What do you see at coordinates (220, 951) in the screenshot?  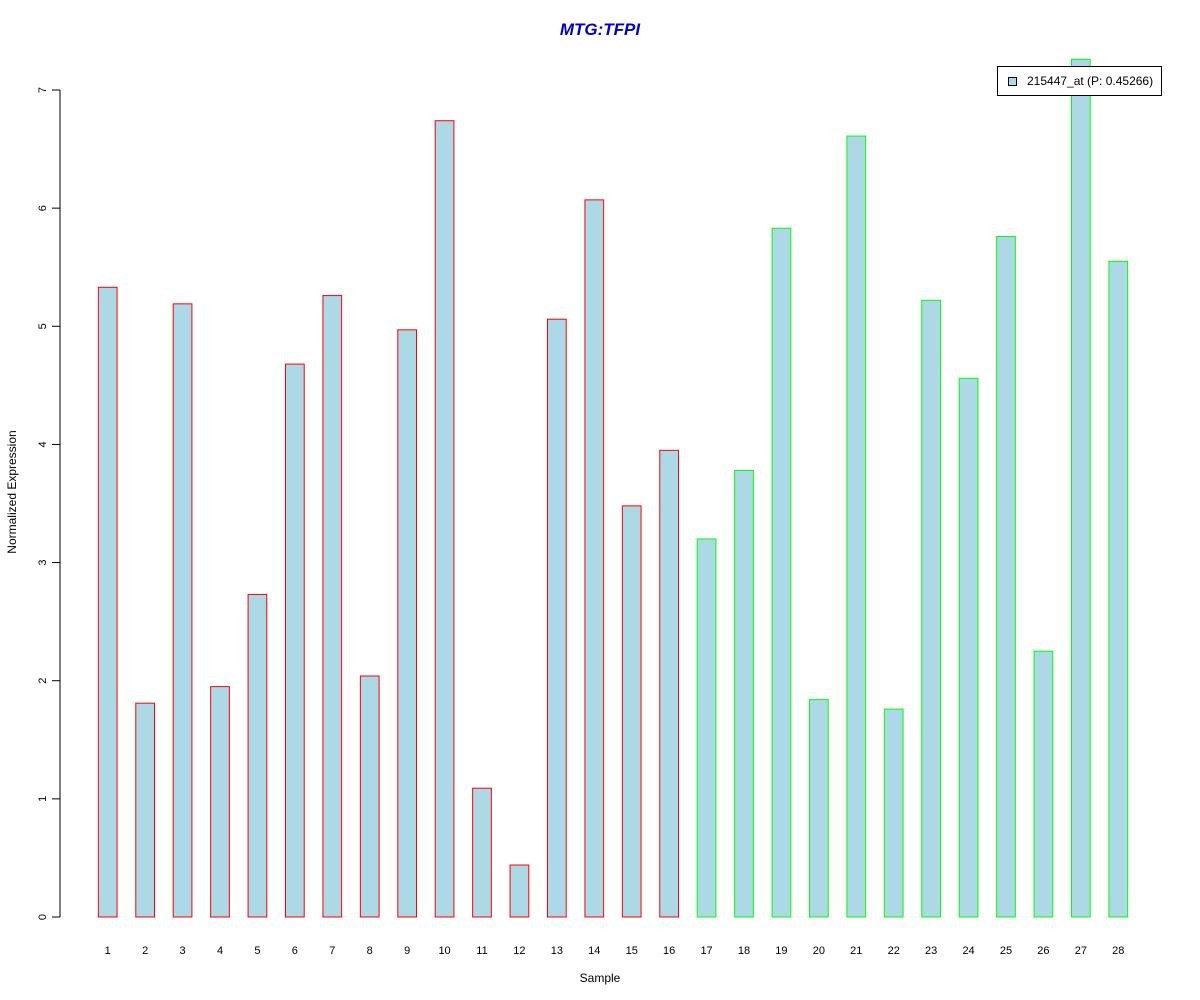 I see `x-tick-label: 4` at bounding box center [220, 951].